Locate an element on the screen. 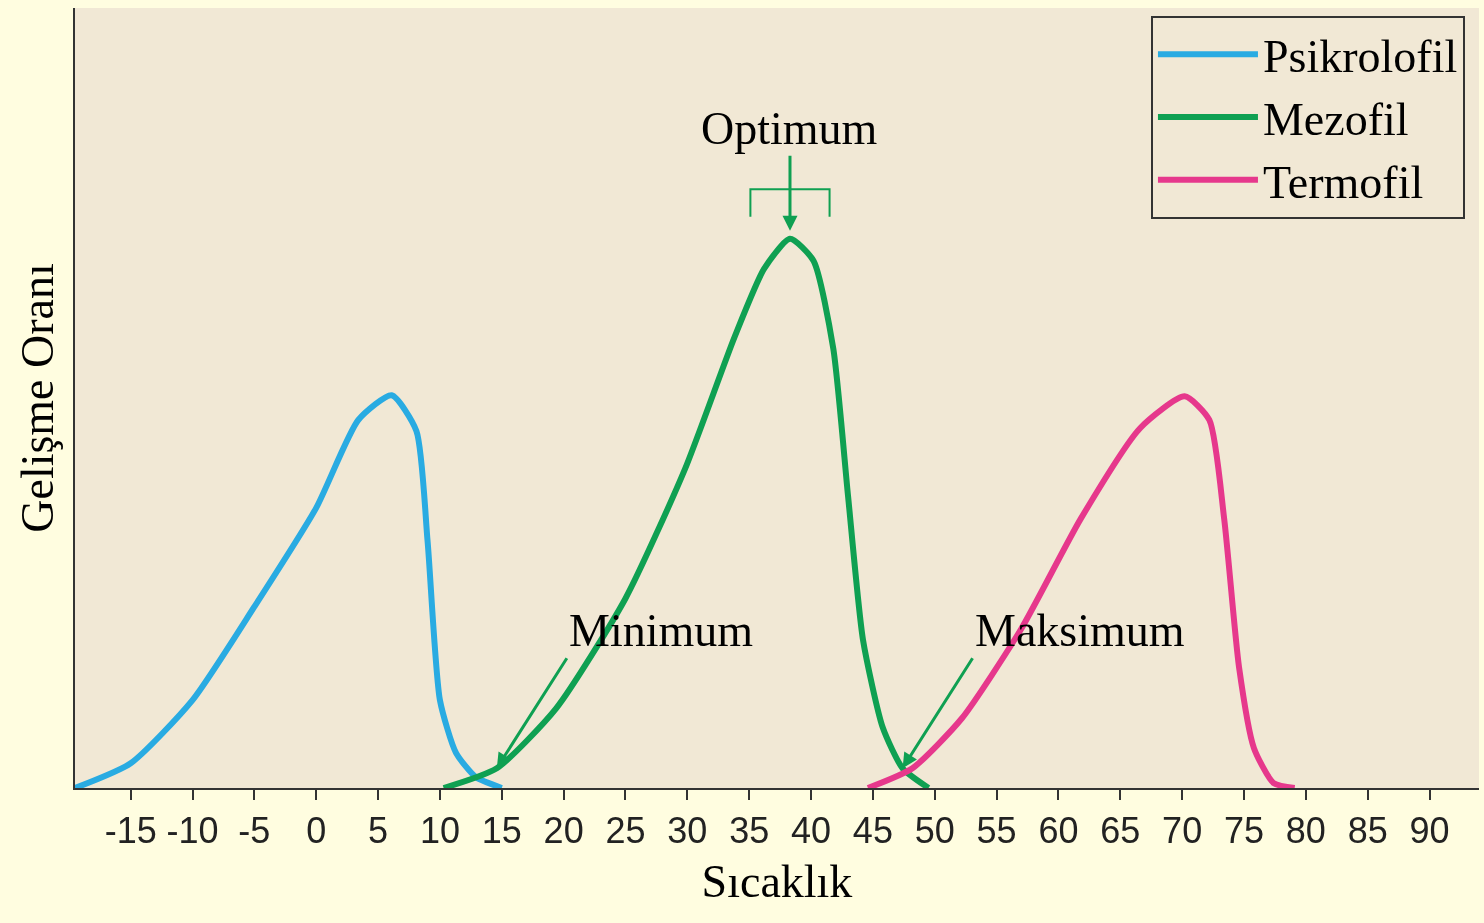 This screenshot has height=923, width=1484. x-tick-label: 20 is located at coordinates (563, 831).